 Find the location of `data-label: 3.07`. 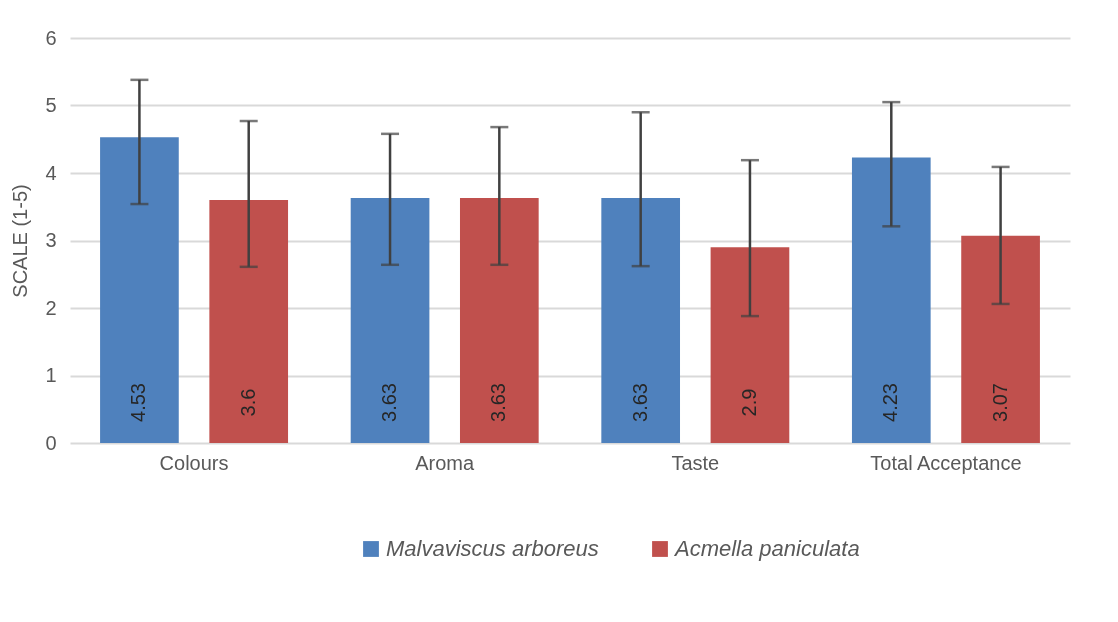

data-label: 3.07 is located at coordinates (999, 402).